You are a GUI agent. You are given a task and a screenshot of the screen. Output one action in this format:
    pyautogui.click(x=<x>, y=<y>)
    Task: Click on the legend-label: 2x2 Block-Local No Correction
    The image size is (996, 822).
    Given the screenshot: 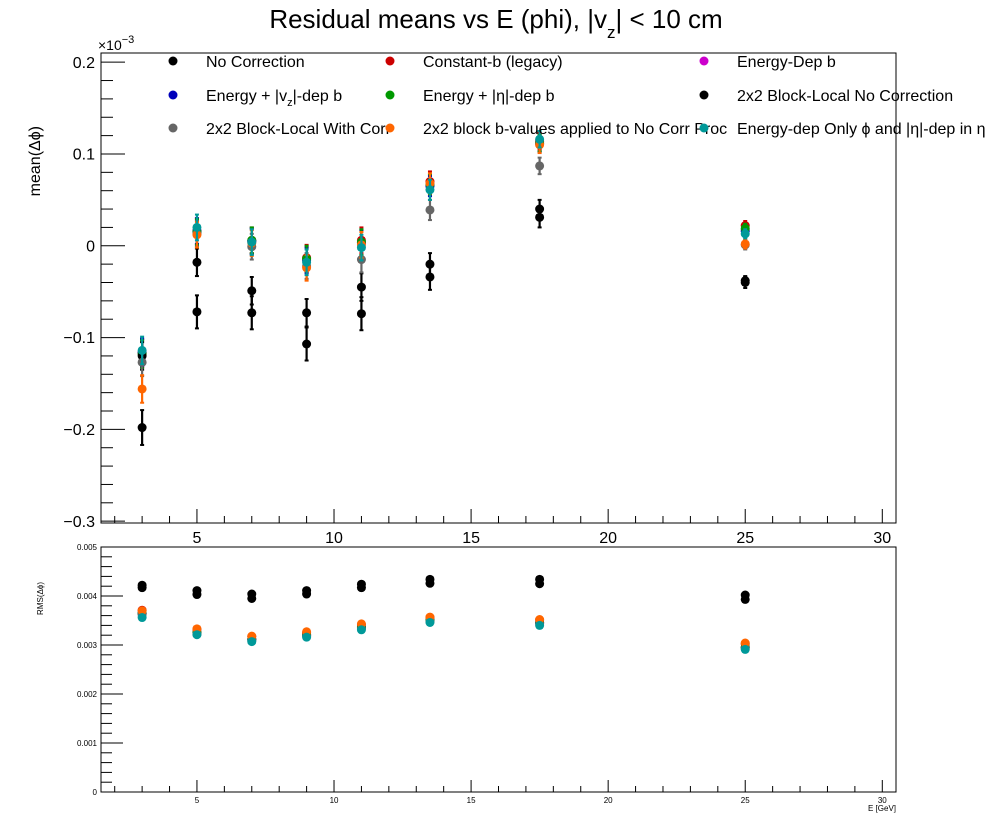 What is the action you would take?
    pyautogui.click(x=845, y=96)
    